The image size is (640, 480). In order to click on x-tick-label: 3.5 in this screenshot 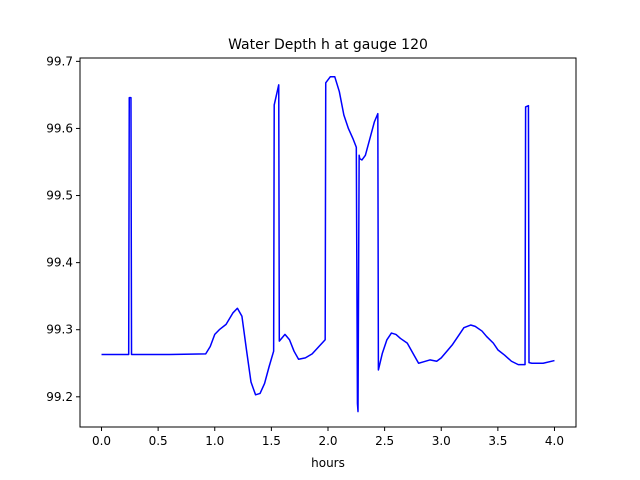, I will do `click(497, 441)`.